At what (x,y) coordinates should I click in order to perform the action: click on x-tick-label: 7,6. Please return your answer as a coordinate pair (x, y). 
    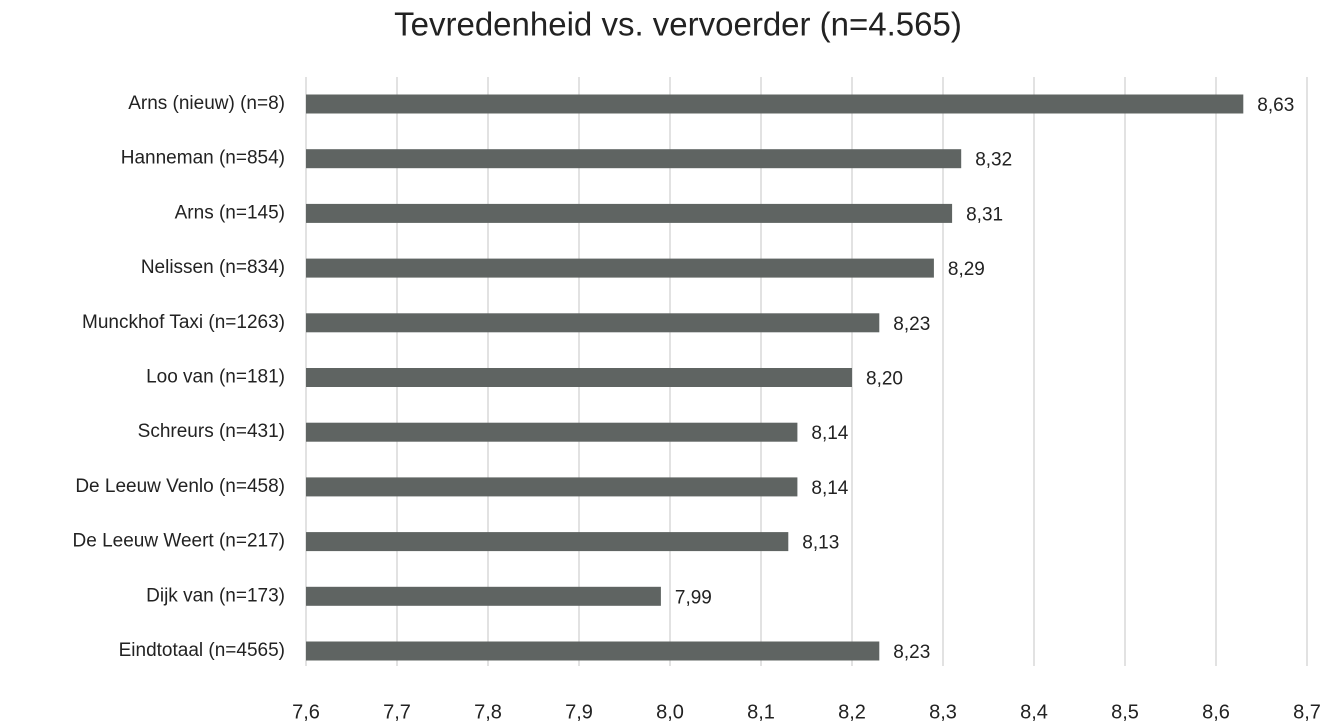
    Looking at the image, I should click on (306, 711).